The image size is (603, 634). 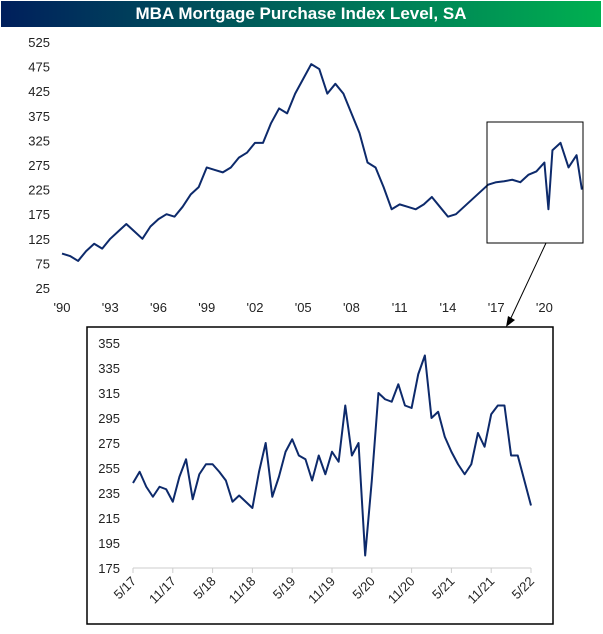 I want to click on y-tick-label: 75, so click(x=43, y=263).